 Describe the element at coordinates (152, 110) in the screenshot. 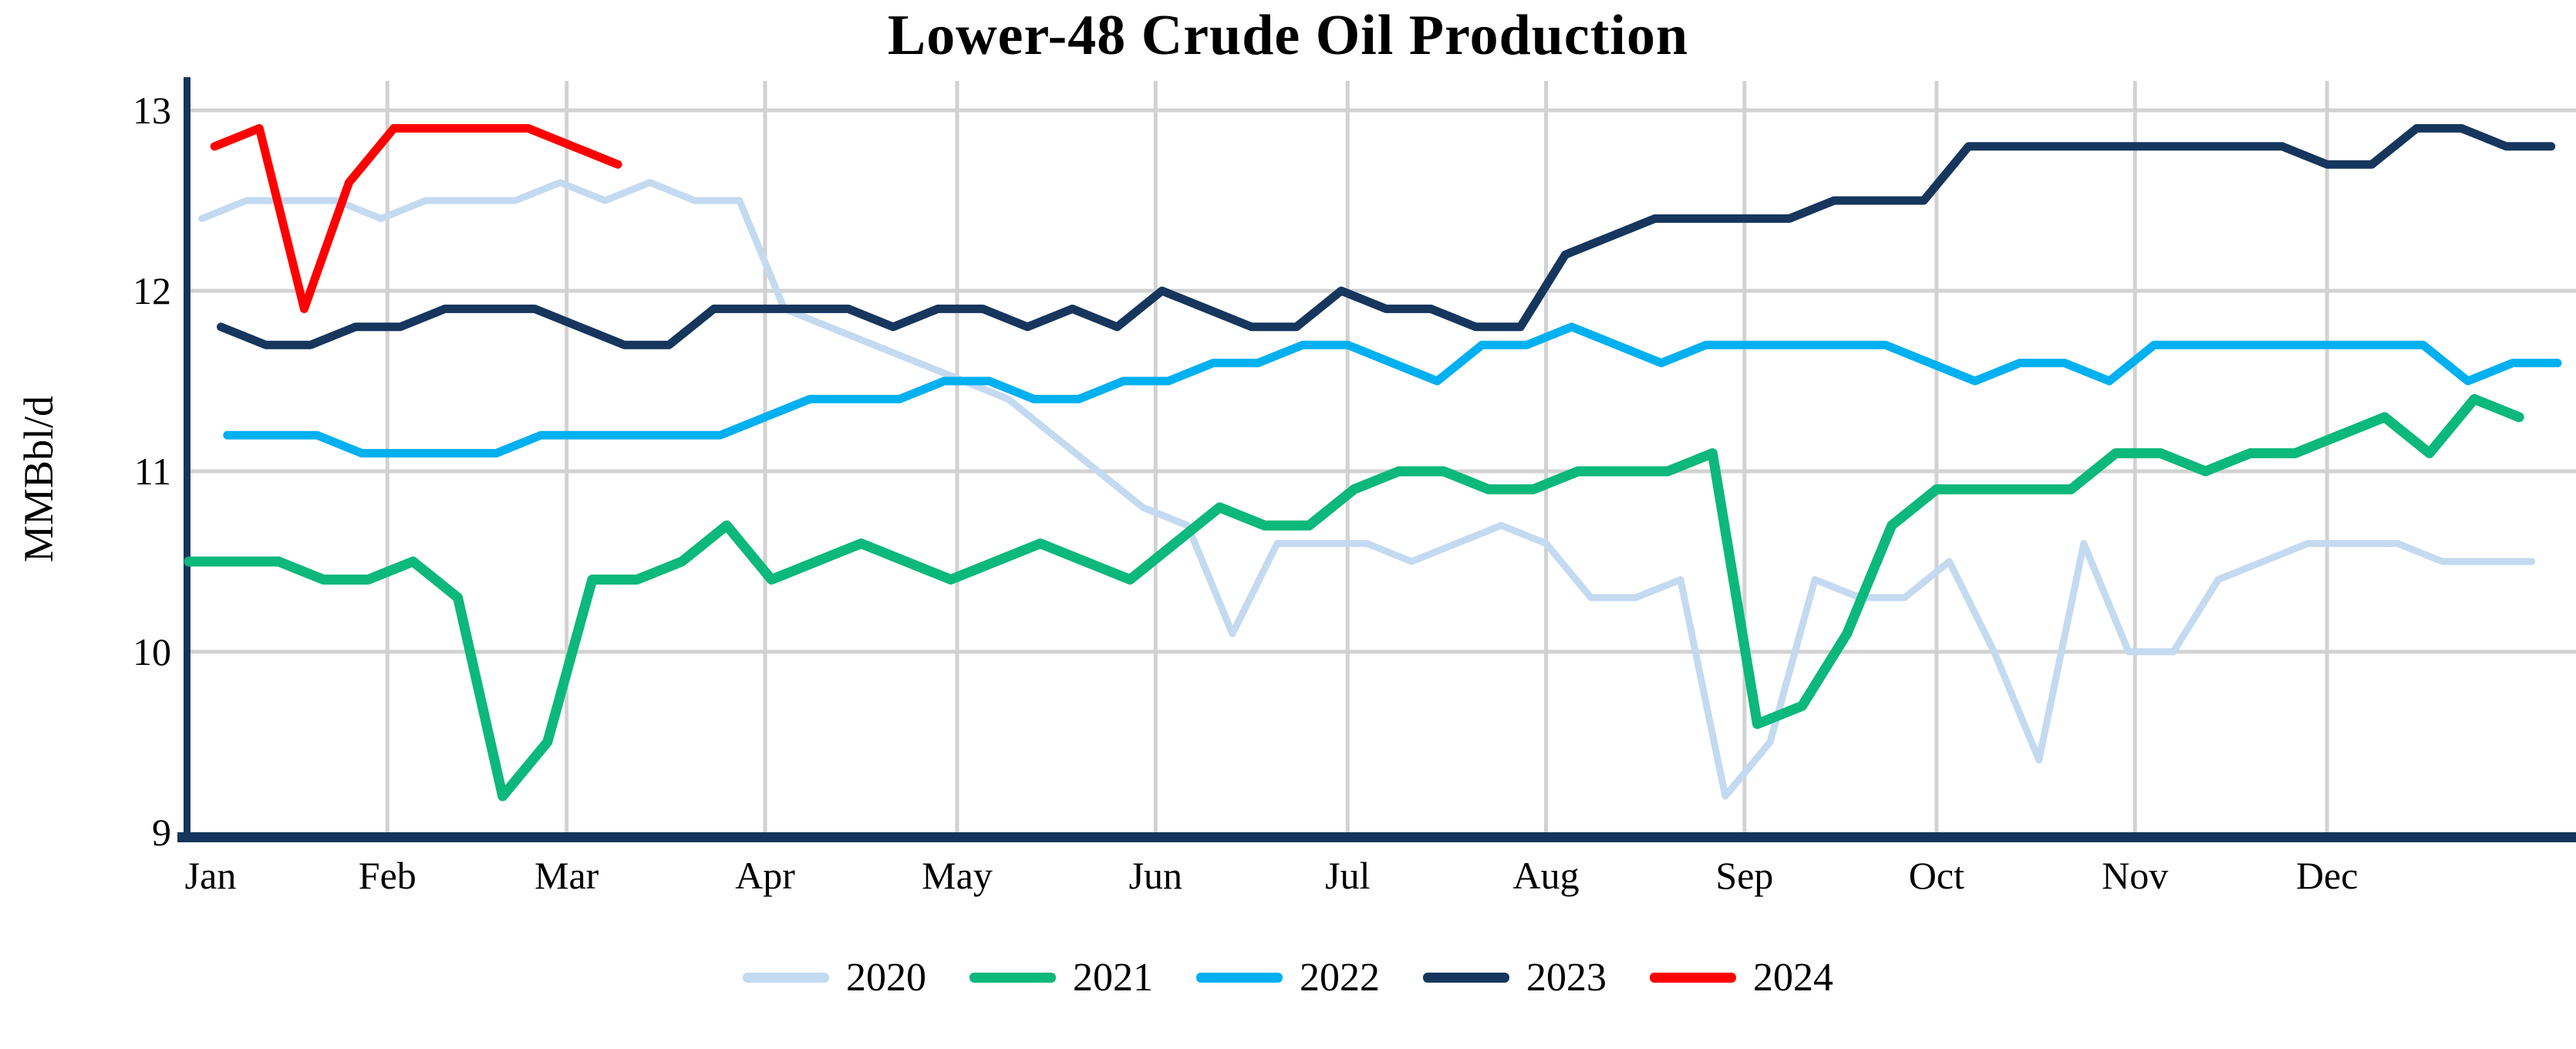

I see `y-tick-13: 13` at that location.